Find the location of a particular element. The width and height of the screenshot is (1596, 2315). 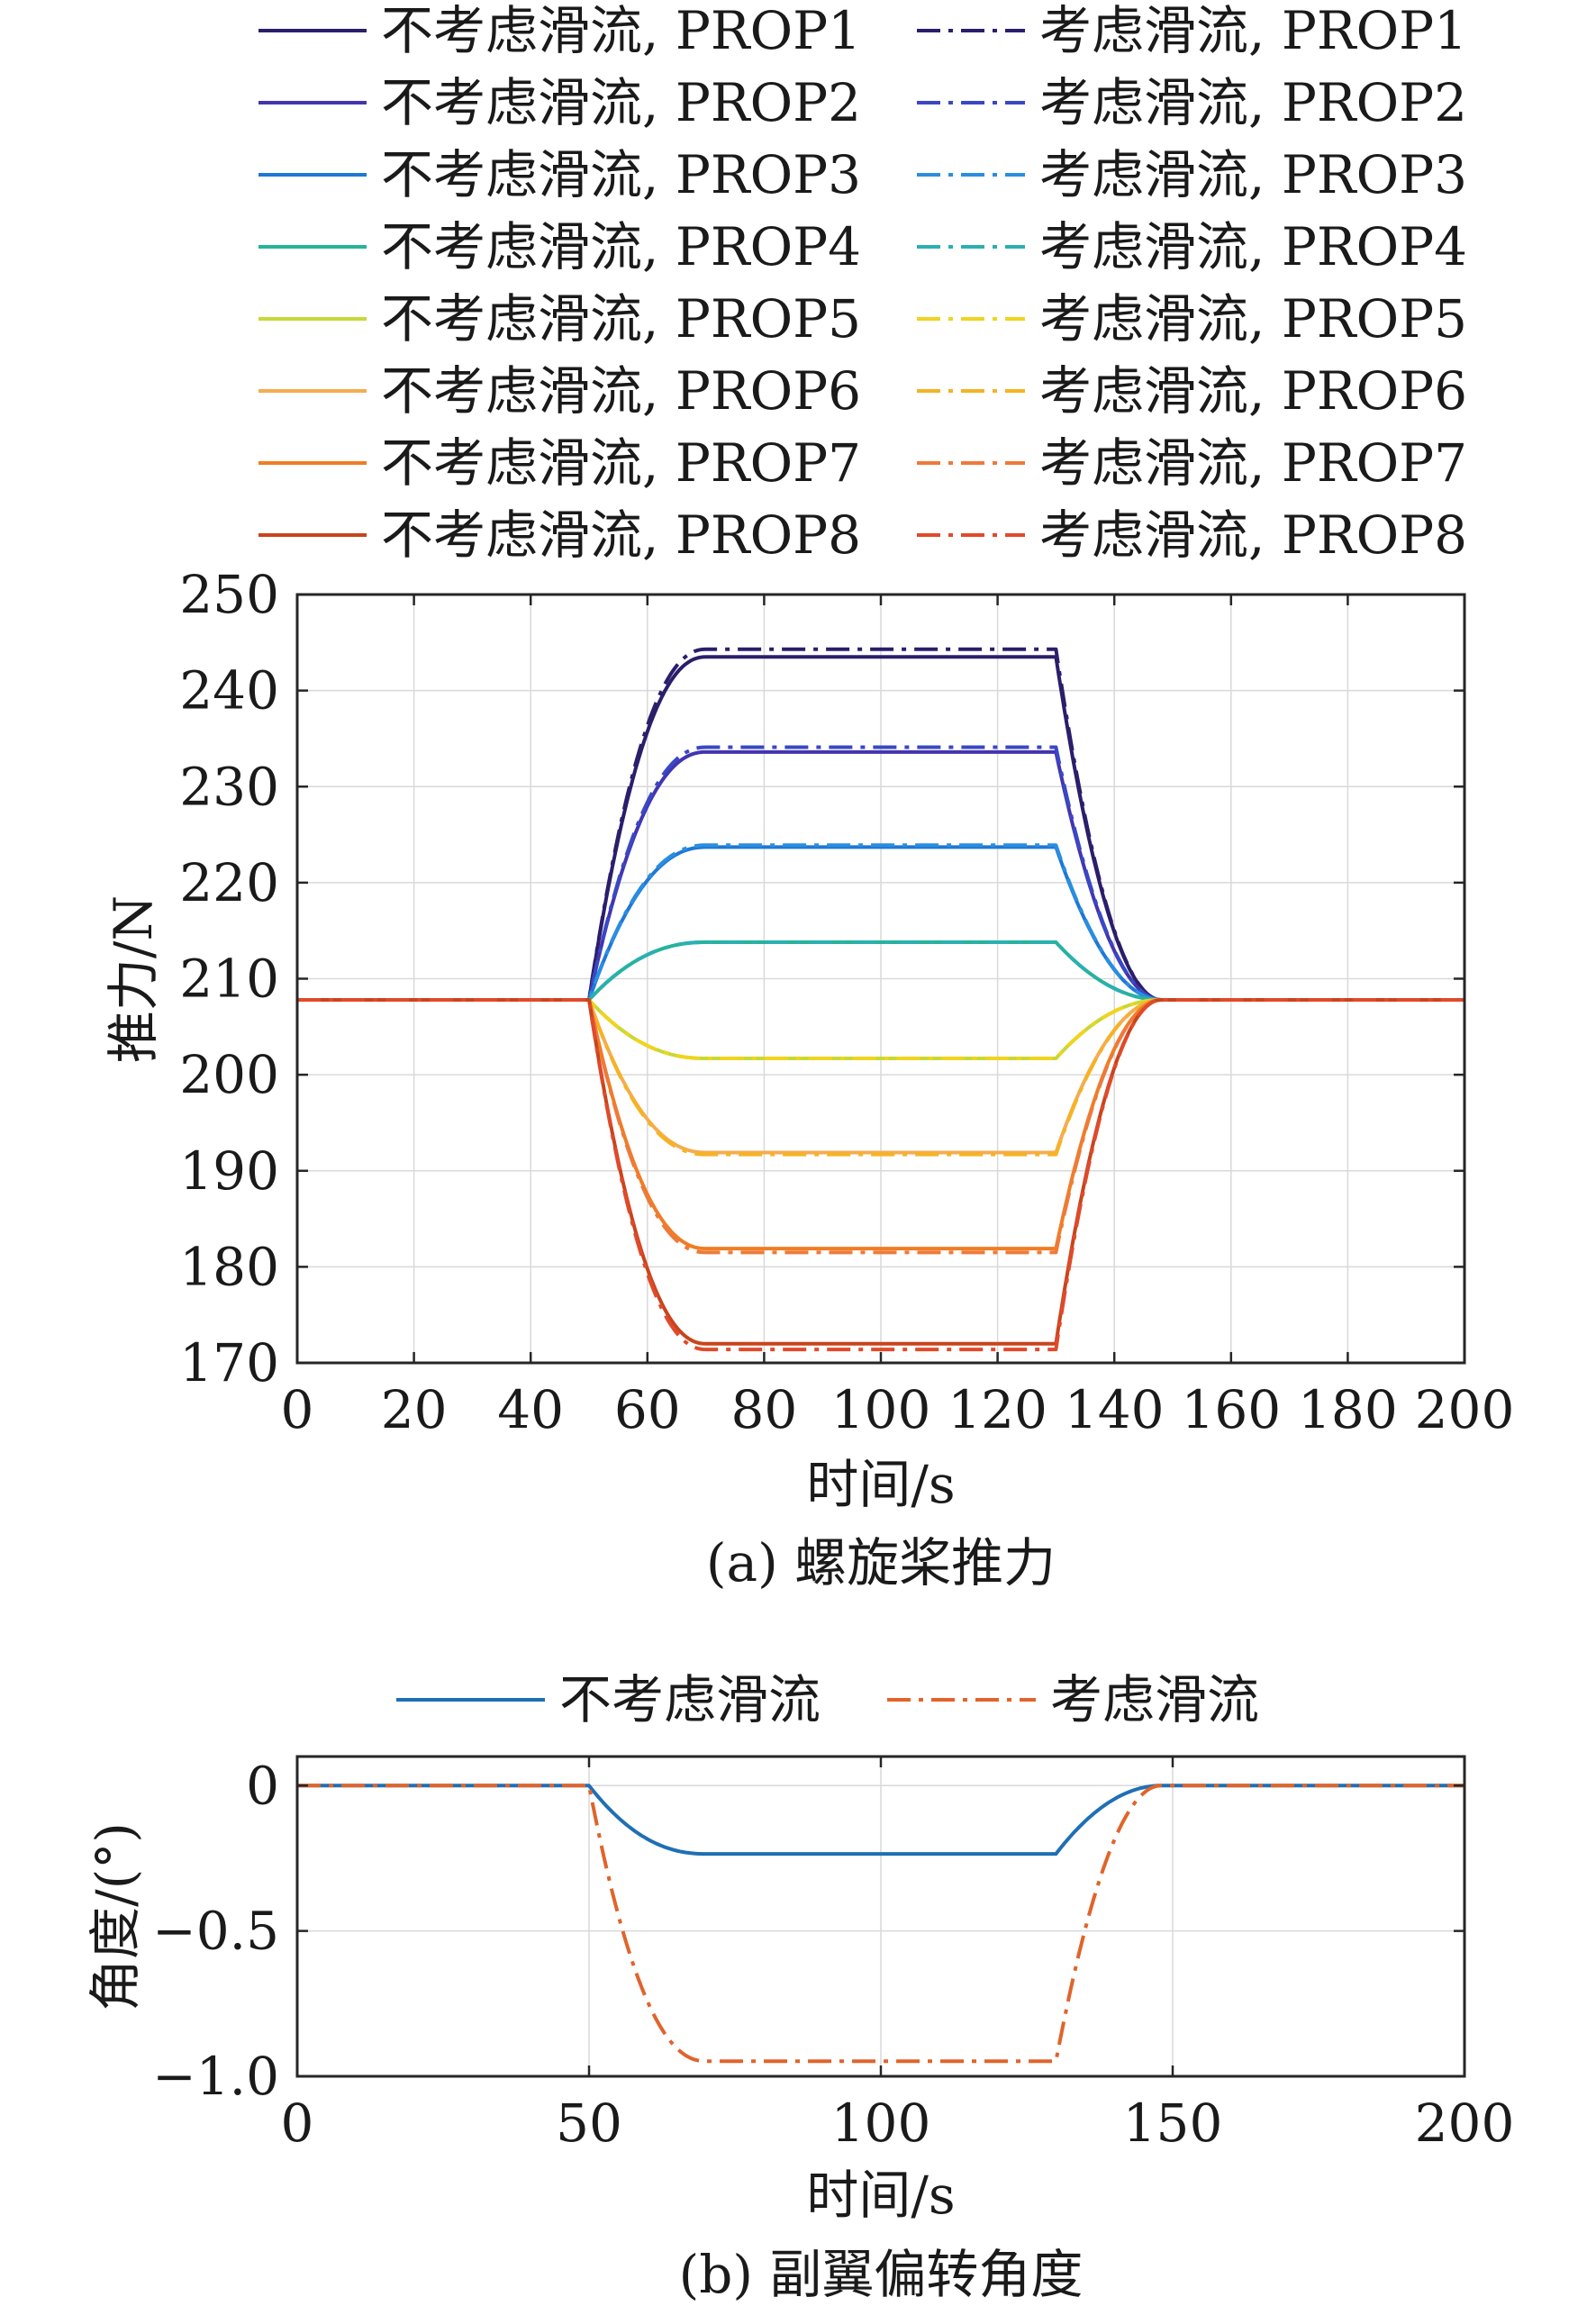

y-tick-label: 230 is located at coordinates (229, 787).